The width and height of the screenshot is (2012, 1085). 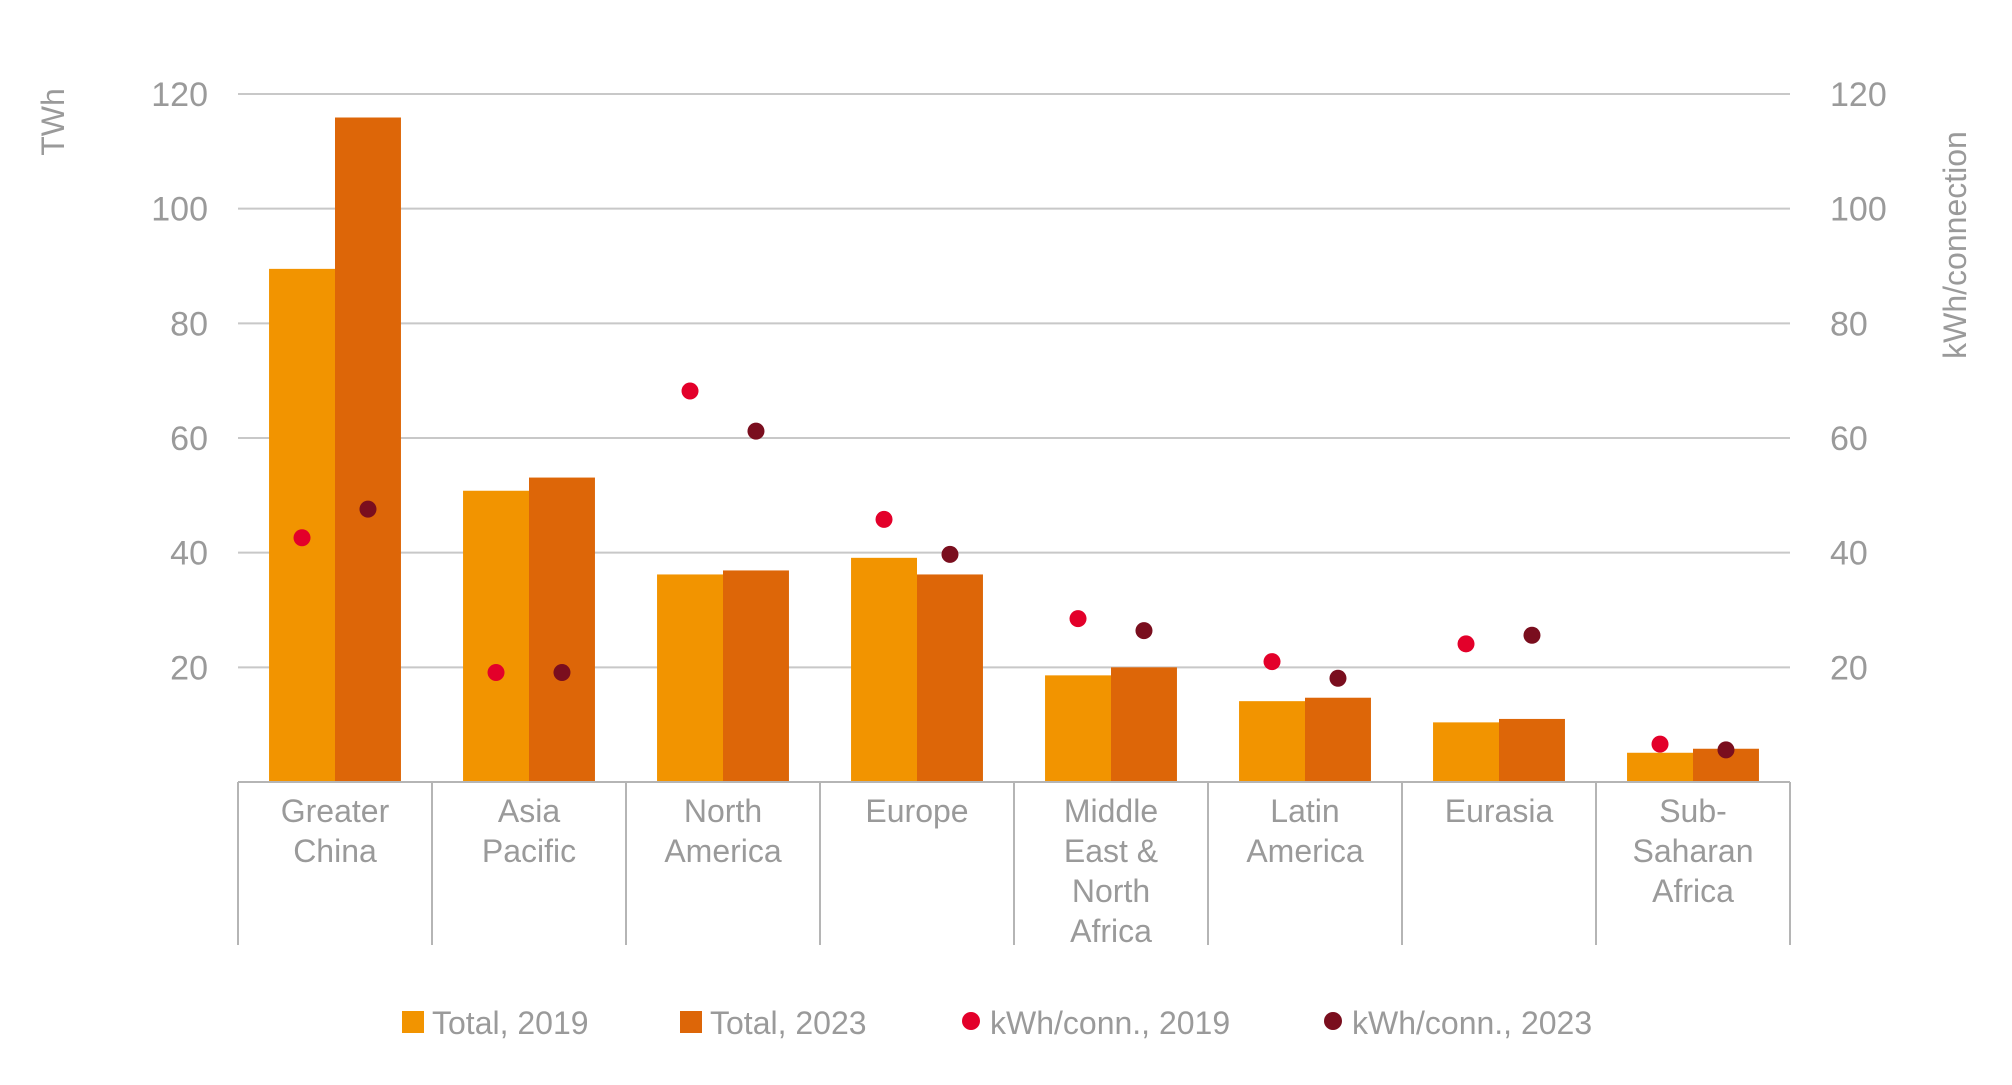 I want to click on legend-label: Total, 2019, so click(x=510, y=1023).